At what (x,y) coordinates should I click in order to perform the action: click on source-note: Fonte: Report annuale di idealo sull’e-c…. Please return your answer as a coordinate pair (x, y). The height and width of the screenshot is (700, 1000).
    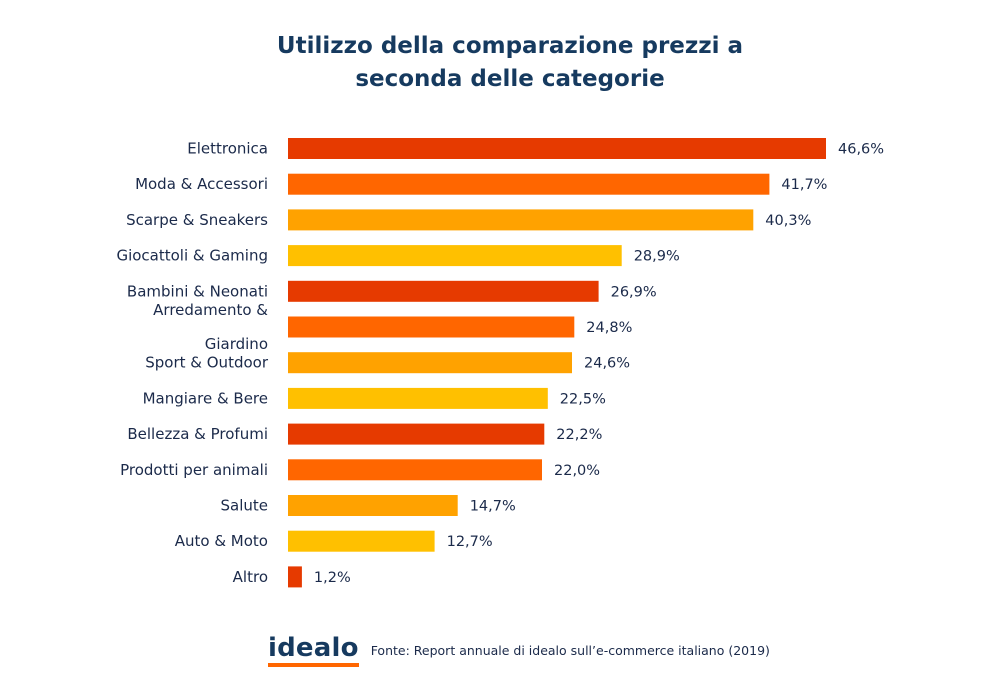
    Looking at the image, I should click on (570, 650).